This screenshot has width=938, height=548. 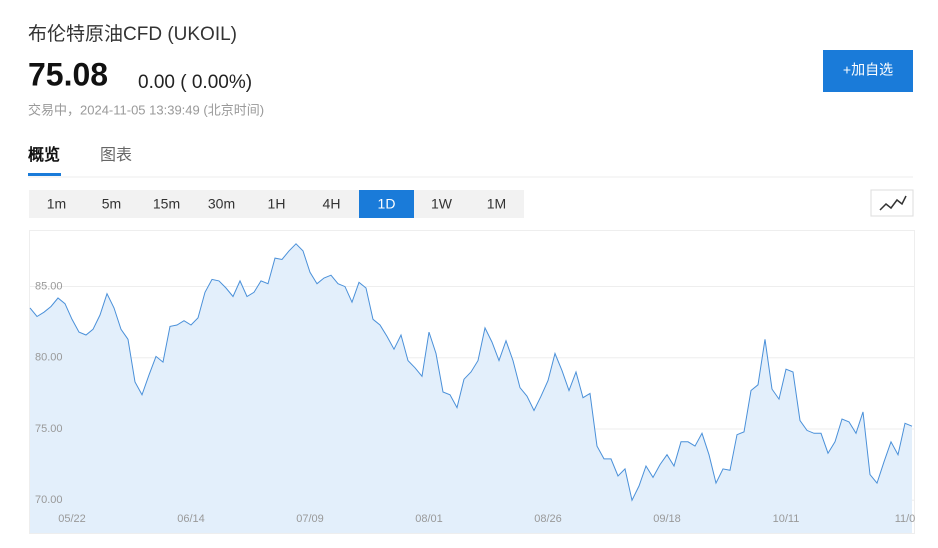 I want to click on x-tick-label: 08/01, so click(x=429, y=519).